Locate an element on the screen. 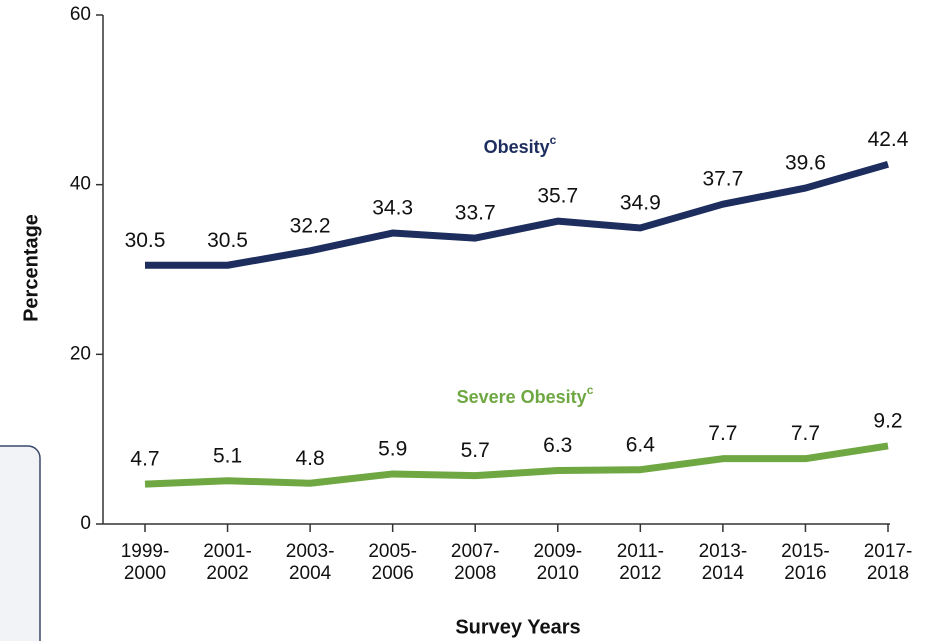 Image resolution: width=946 pixels, height=641 pixels. data-label: 32.2 is located at coordinates (310, 225).